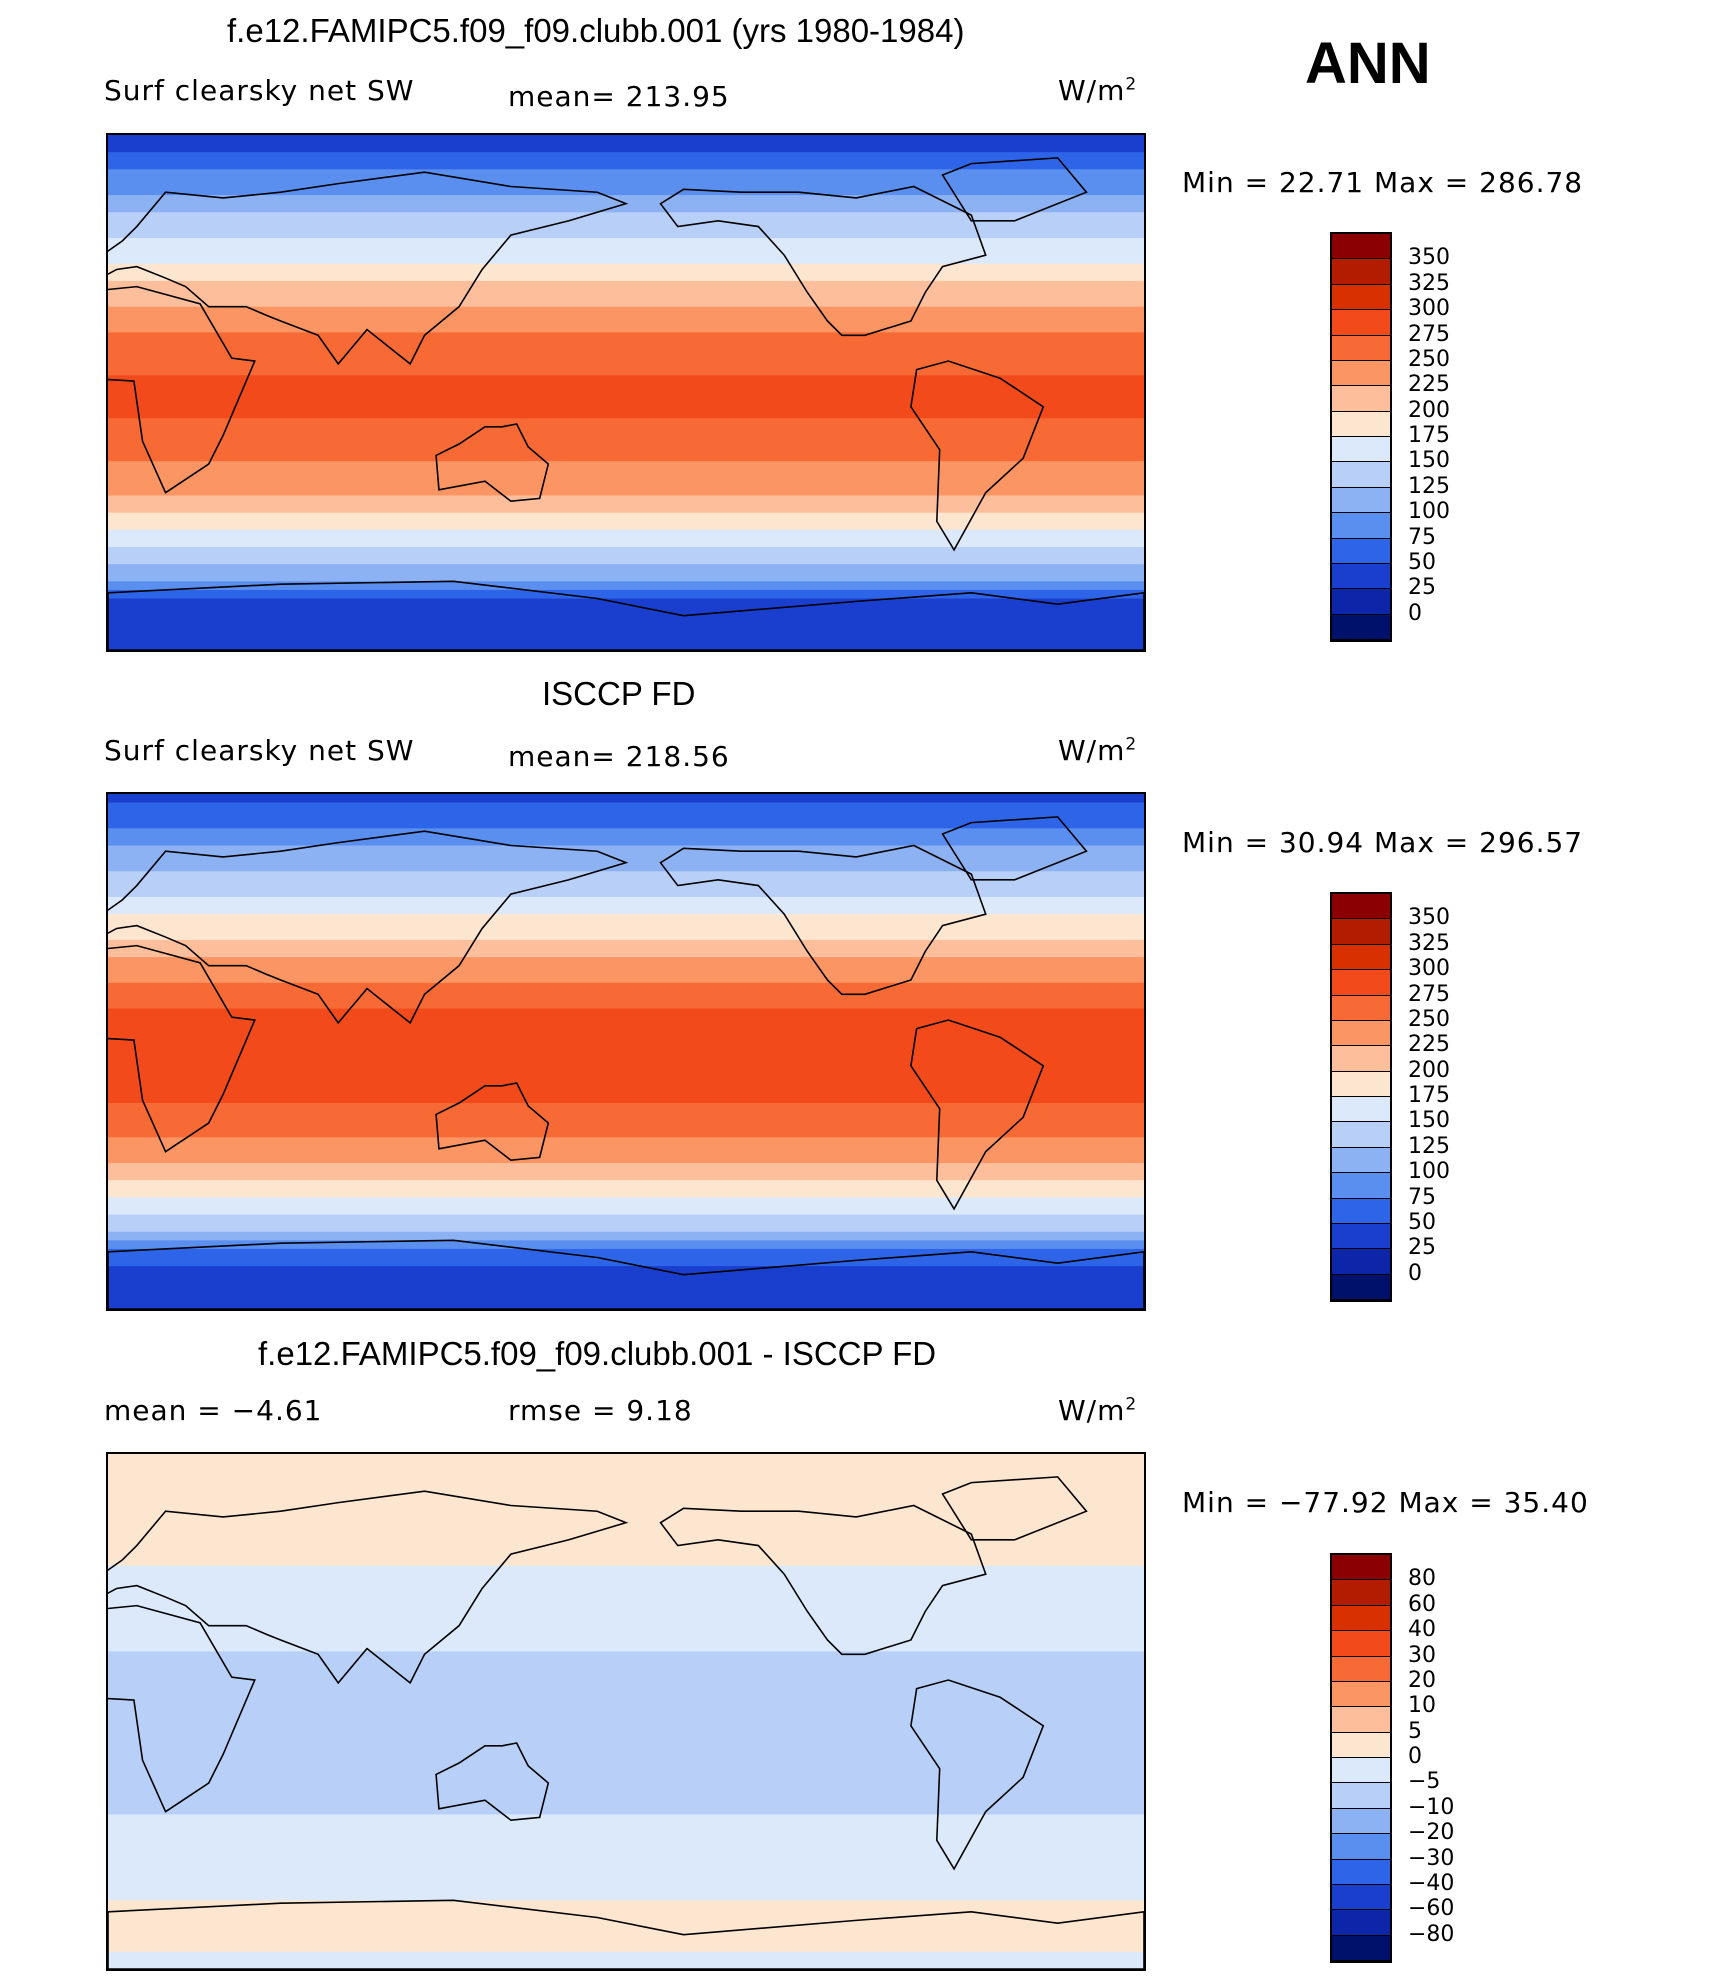 The height and width of the screenshot is (1979, 1710). I want to click on colorbar-tick-label: 200, so click(1429, 1070).